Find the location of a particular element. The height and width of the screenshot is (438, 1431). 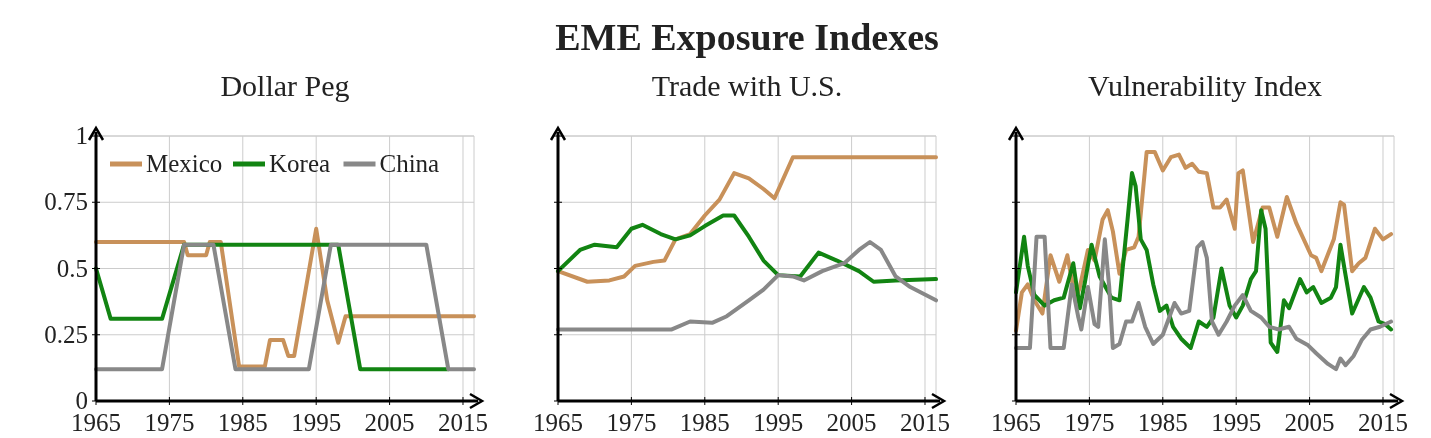

chart-title: EME Exposure Indexes is located at coordinates (747, 37).